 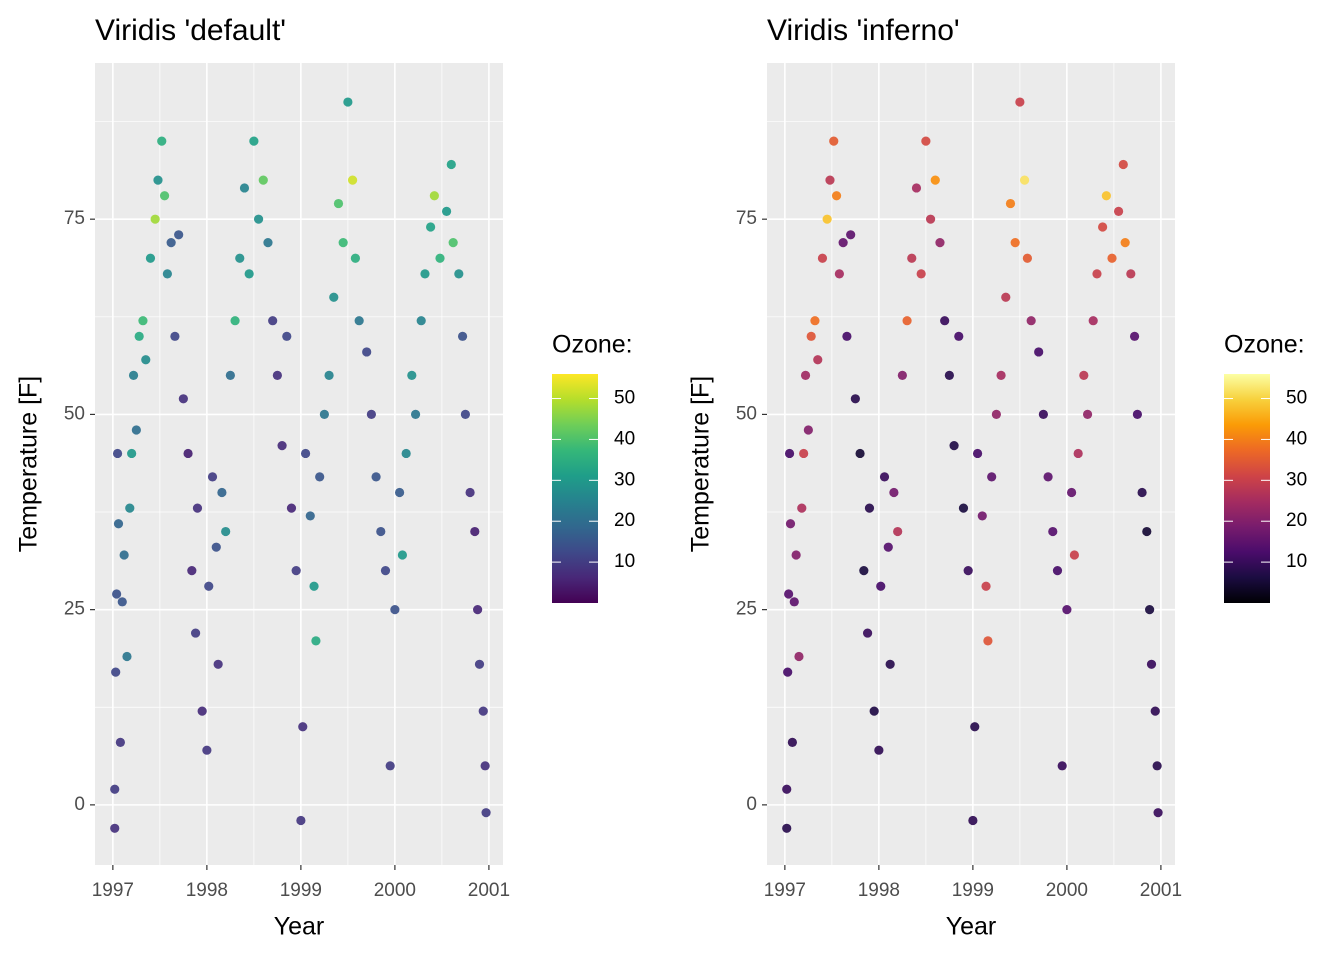 I want to click on legend-title: Ozone:, so click(x=592, y=345).